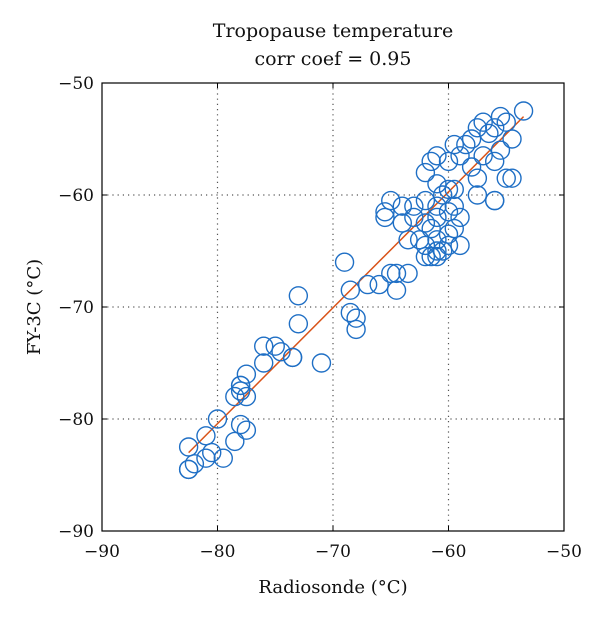  What do you see at coordinates (564, 552) in the screenshot?
I see `x-tick-label: −50` at bounding box center [564, 552].